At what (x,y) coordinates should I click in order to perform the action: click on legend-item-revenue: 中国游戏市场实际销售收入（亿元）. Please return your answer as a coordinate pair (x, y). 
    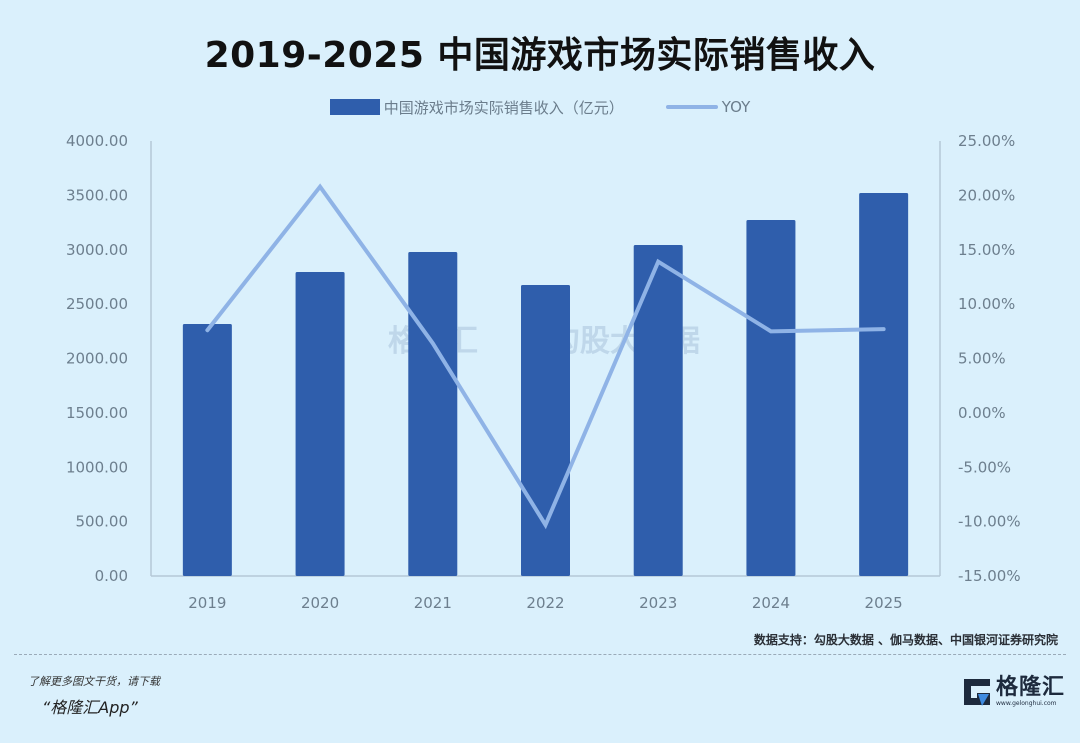
    Looking at the image, I should click on (476, 107).